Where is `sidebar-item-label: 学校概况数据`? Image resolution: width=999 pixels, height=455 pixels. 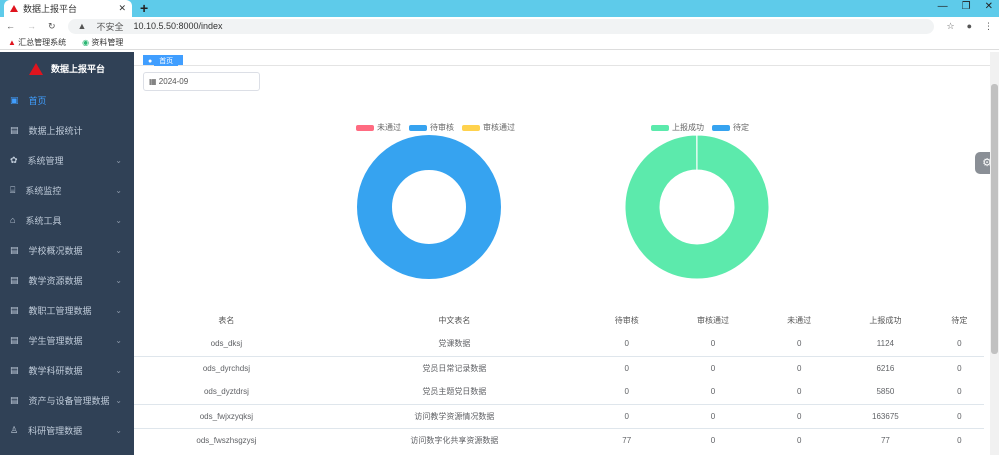 sidebar-item-label: 学校概况数据 is located at coordinates (55, 250).